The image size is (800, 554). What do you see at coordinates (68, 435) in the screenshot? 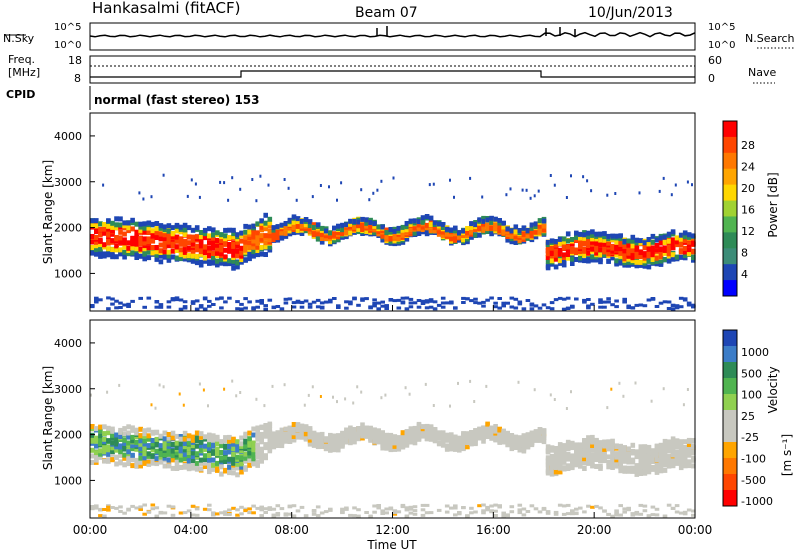
I see `y-tick-label: 2000` at bounding box center [68, 435].